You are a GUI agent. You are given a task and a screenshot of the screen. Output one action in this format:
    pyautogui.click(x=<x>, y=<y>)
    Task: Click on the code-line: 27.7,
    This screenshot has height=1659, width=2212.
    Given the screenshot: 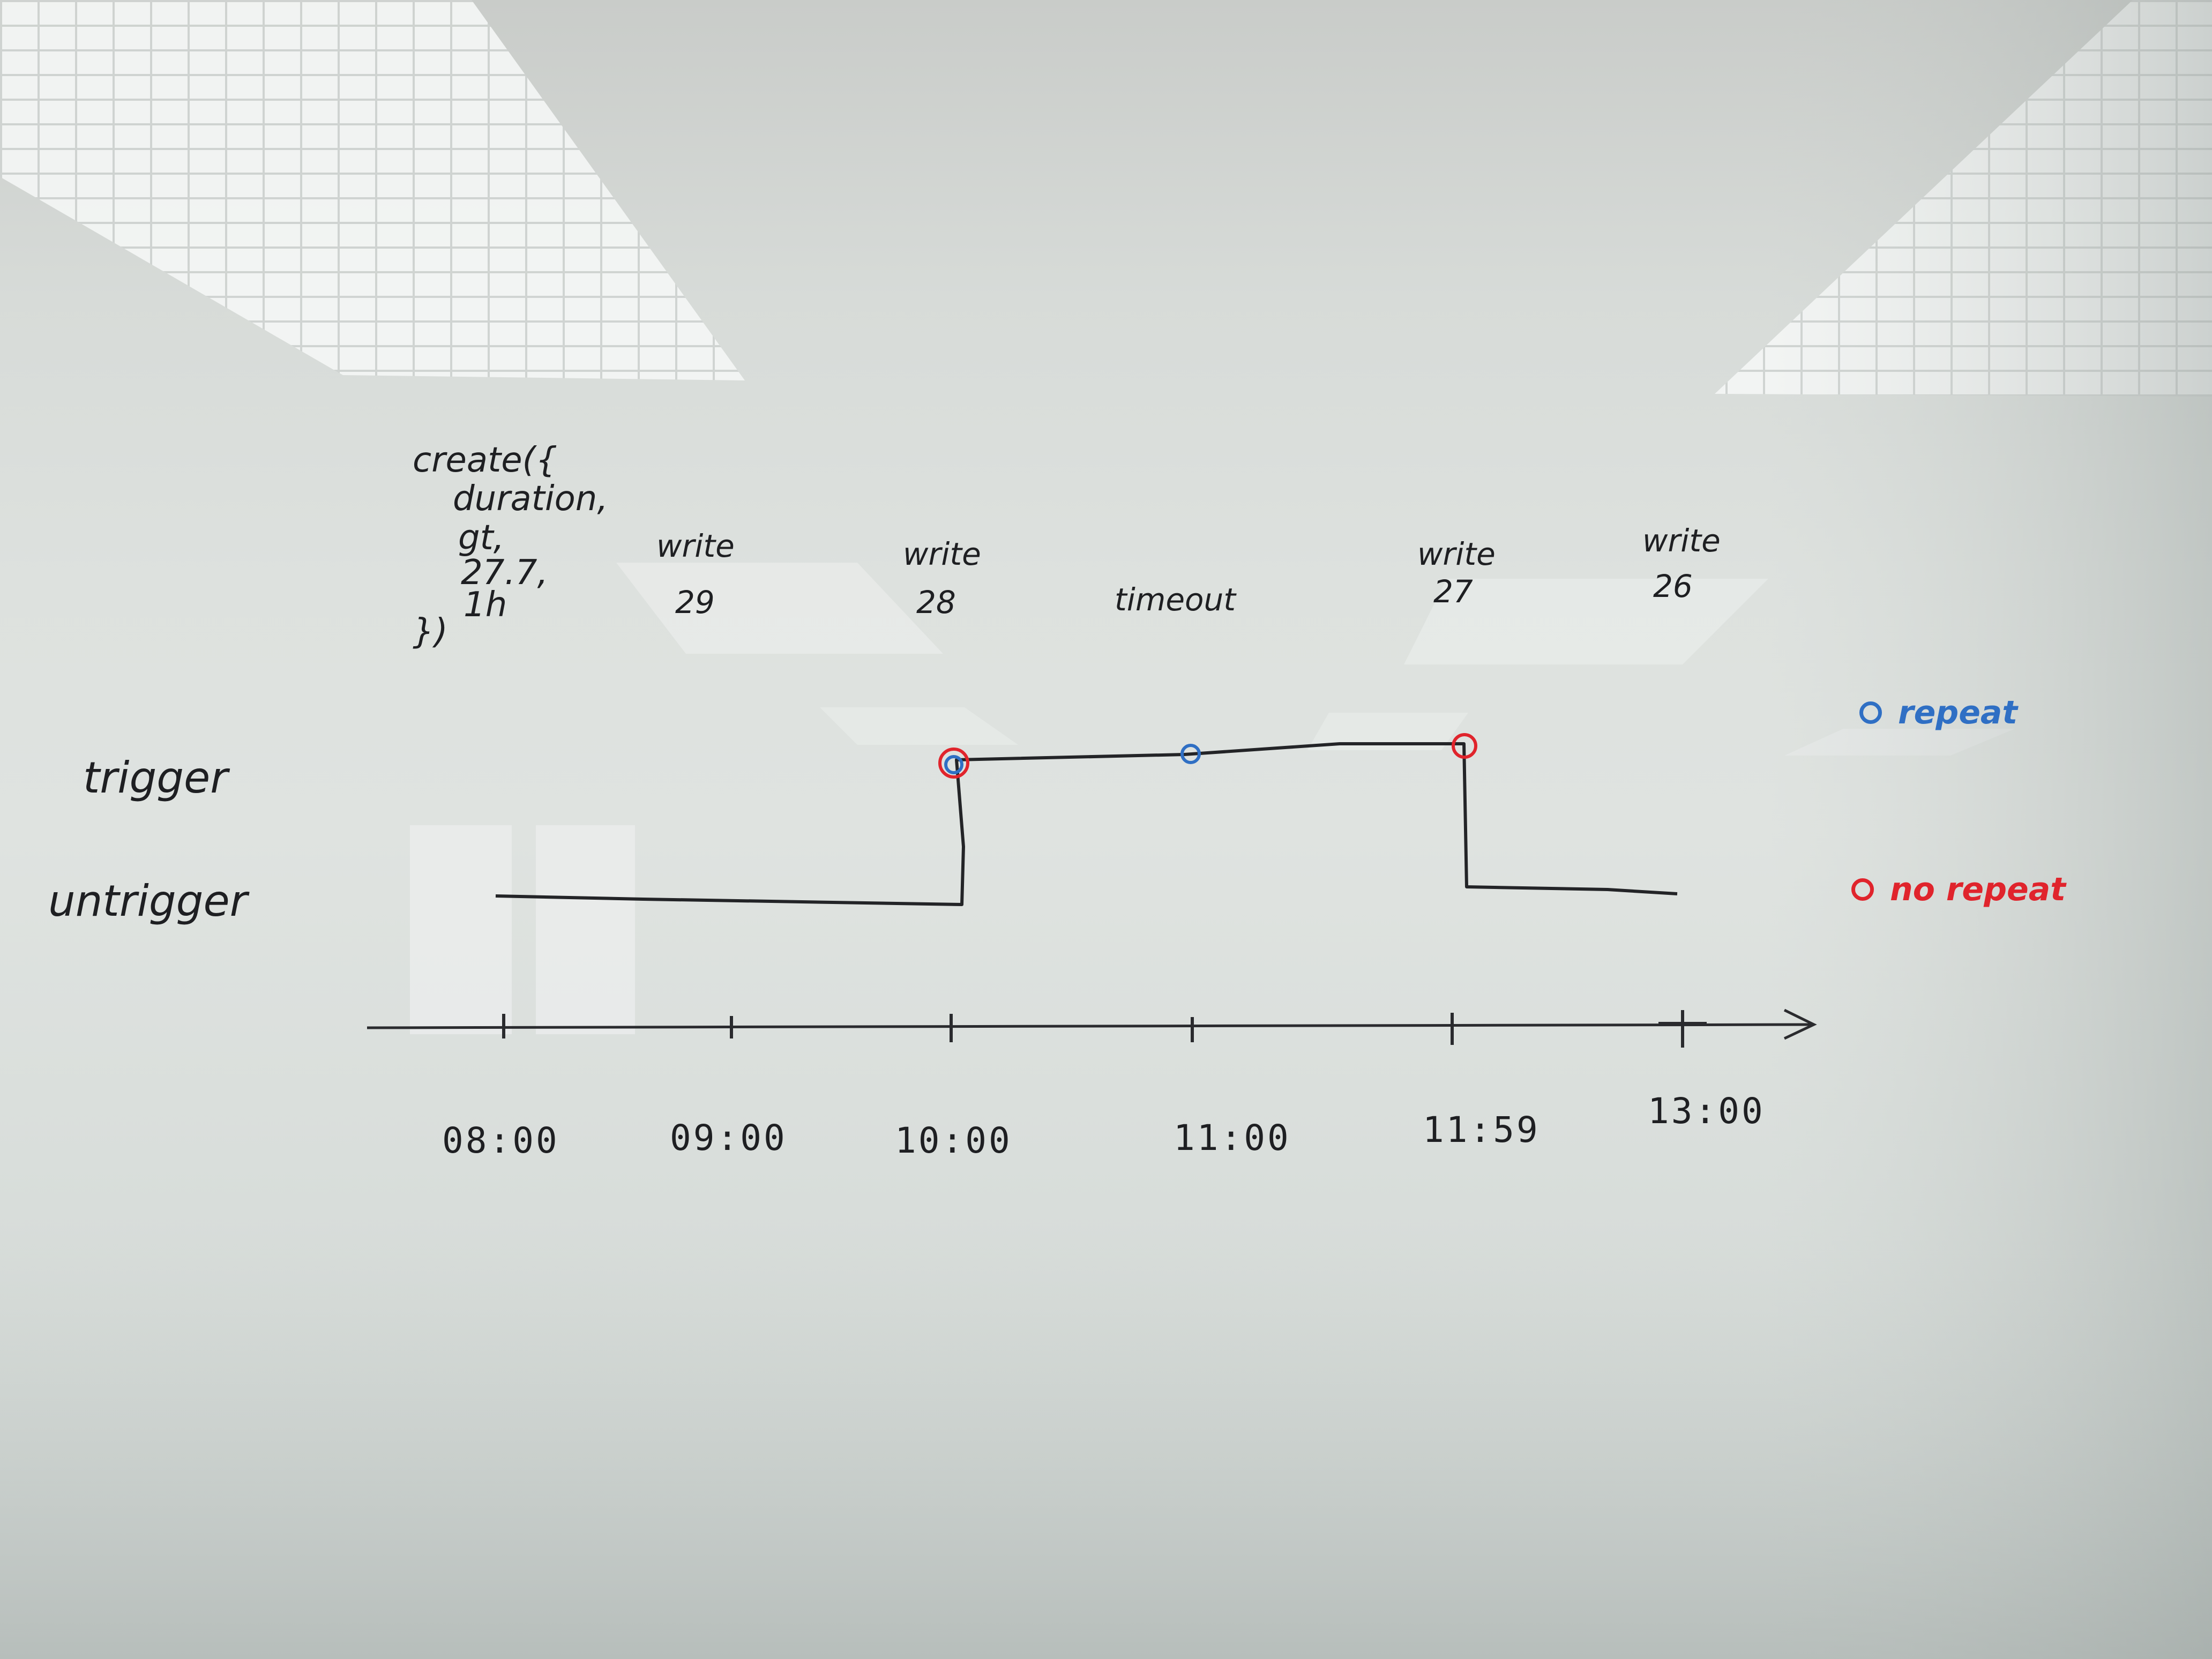 What is the action you would take?
    pyautogui.click(x=504, y=573)
    